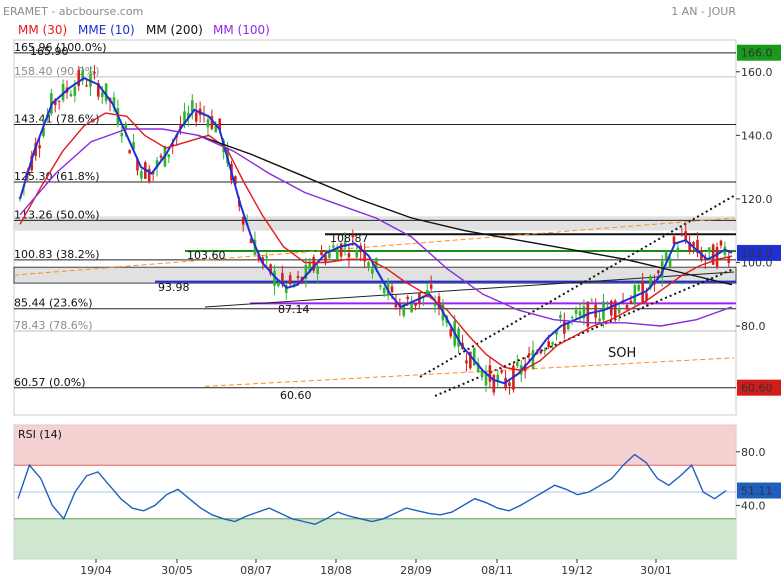  I want to click on channel-upper, so click(577, 286).